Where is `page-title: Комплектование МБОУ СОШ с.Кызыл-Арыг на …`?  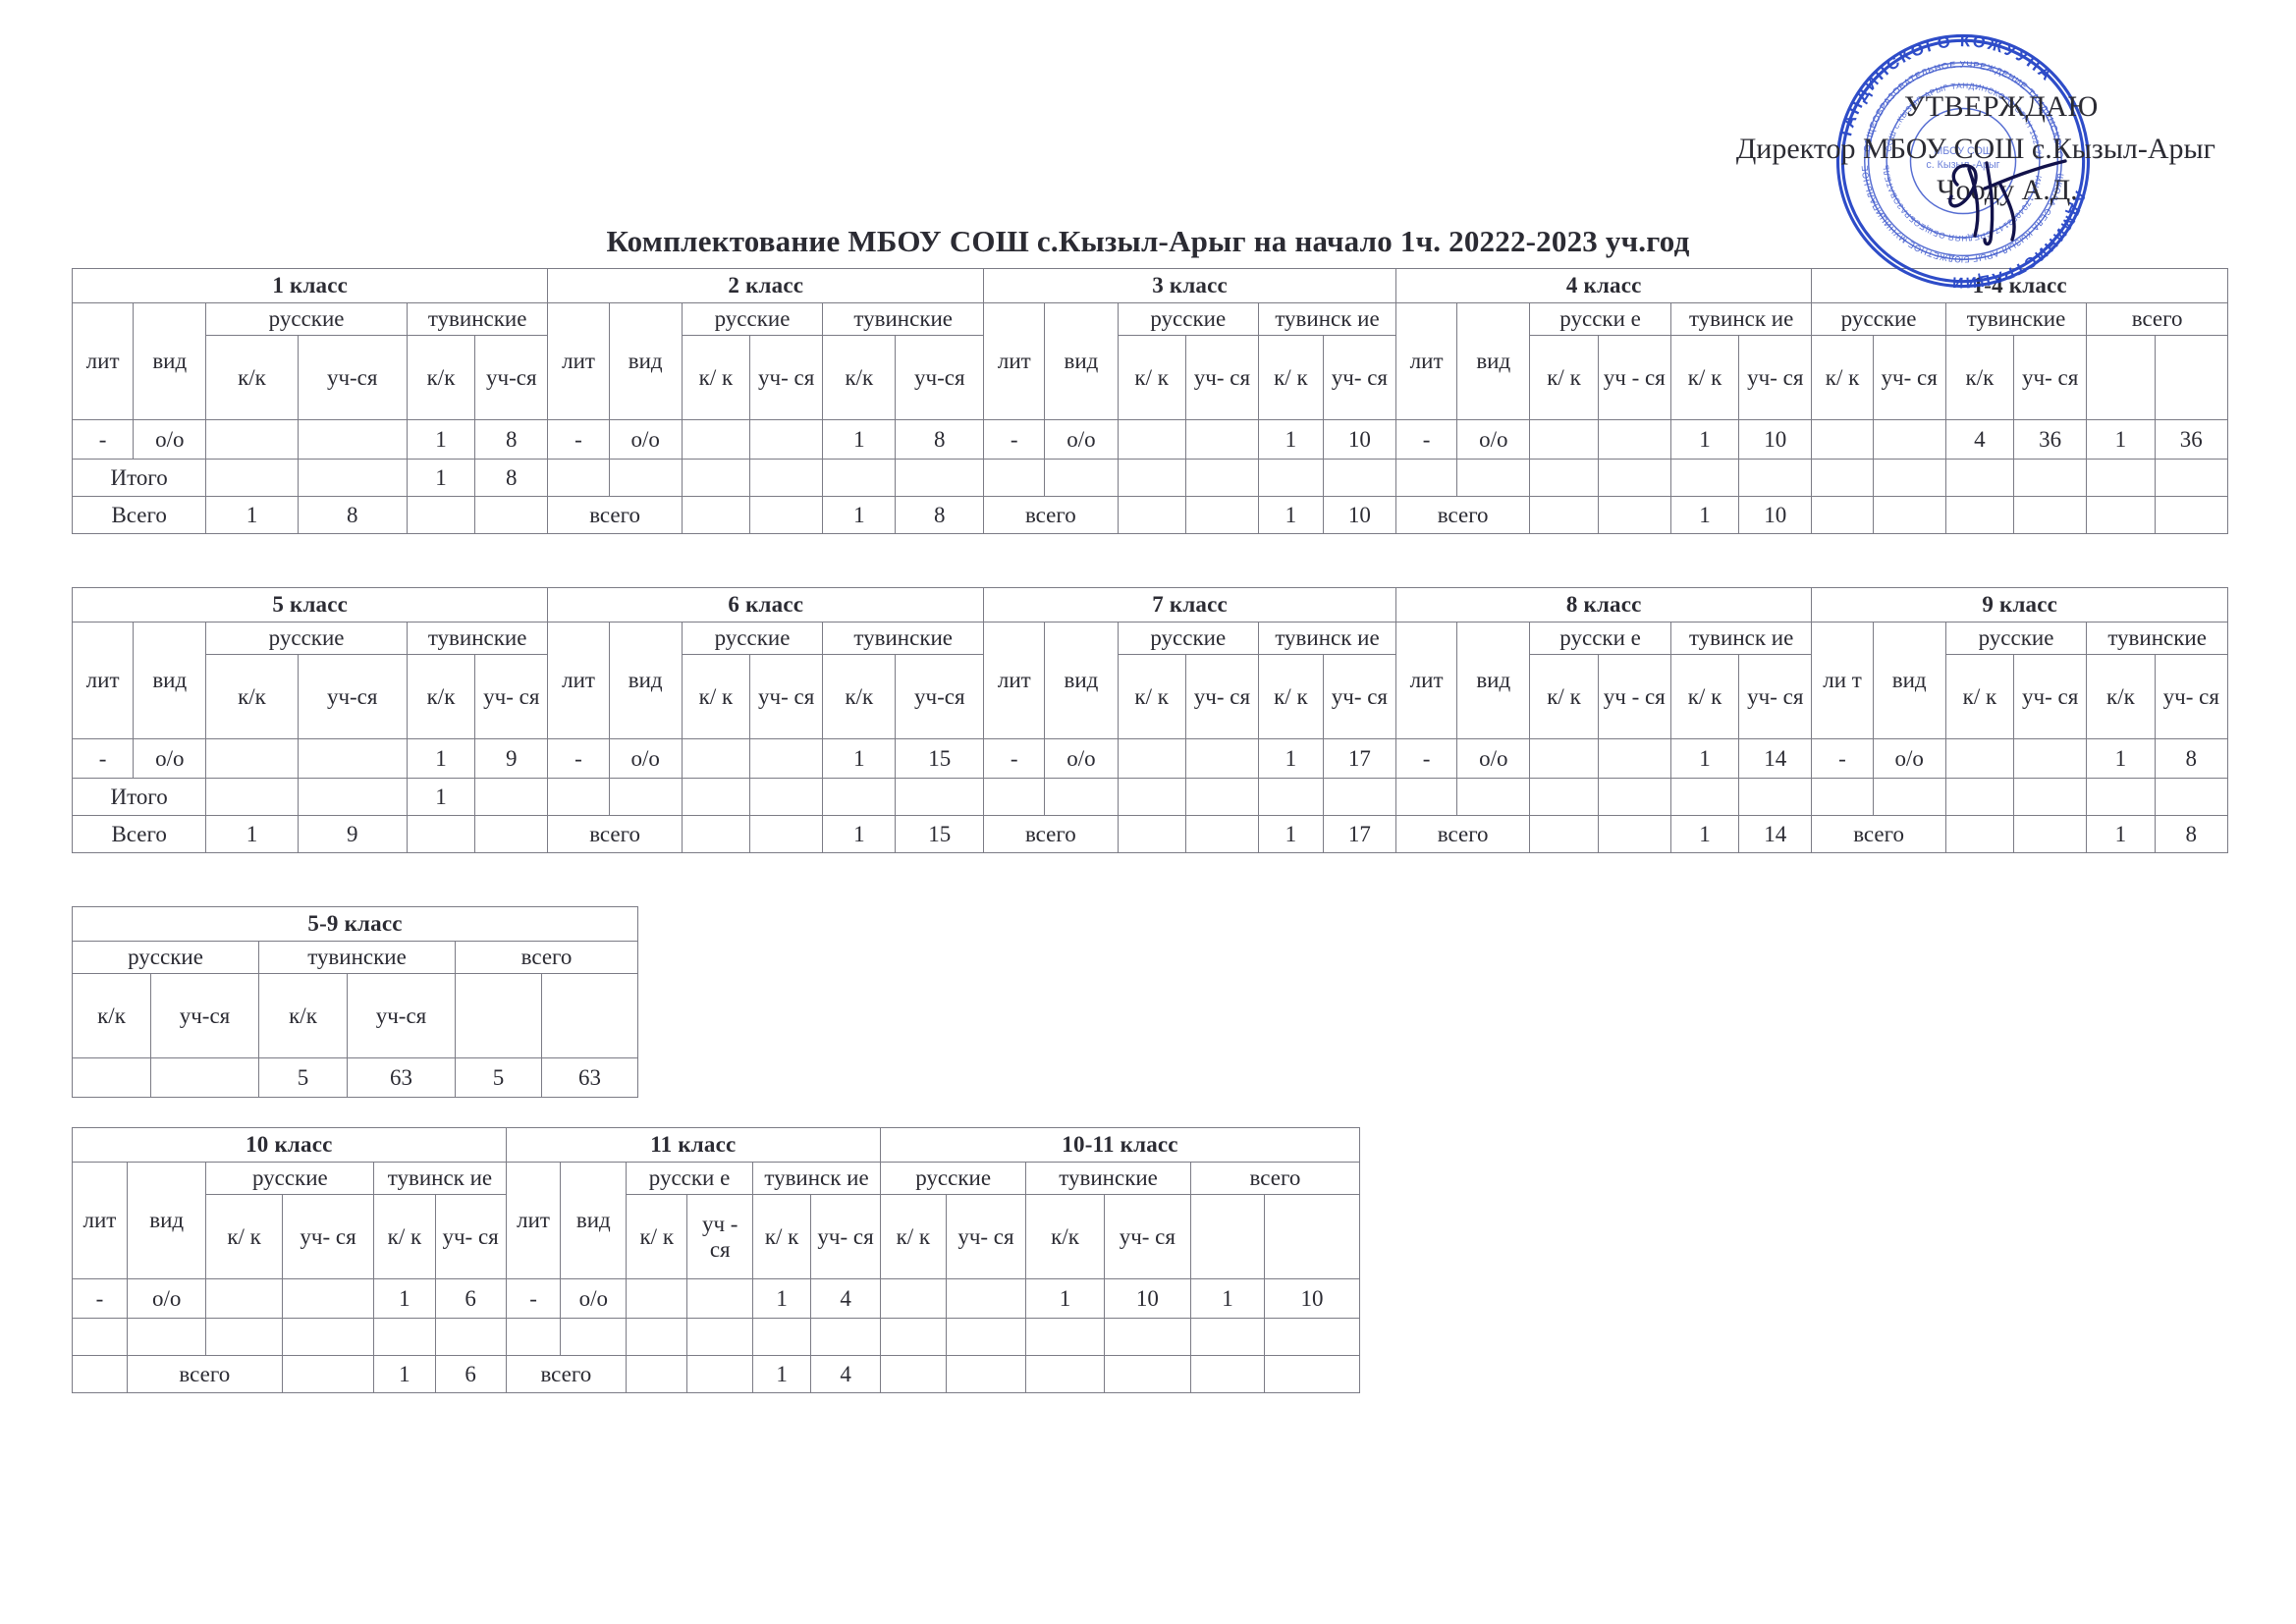 page-title: Комплектование МБОУ СОШ с.Кызыл-Арыг на … is located at coordinates (1148, 241).